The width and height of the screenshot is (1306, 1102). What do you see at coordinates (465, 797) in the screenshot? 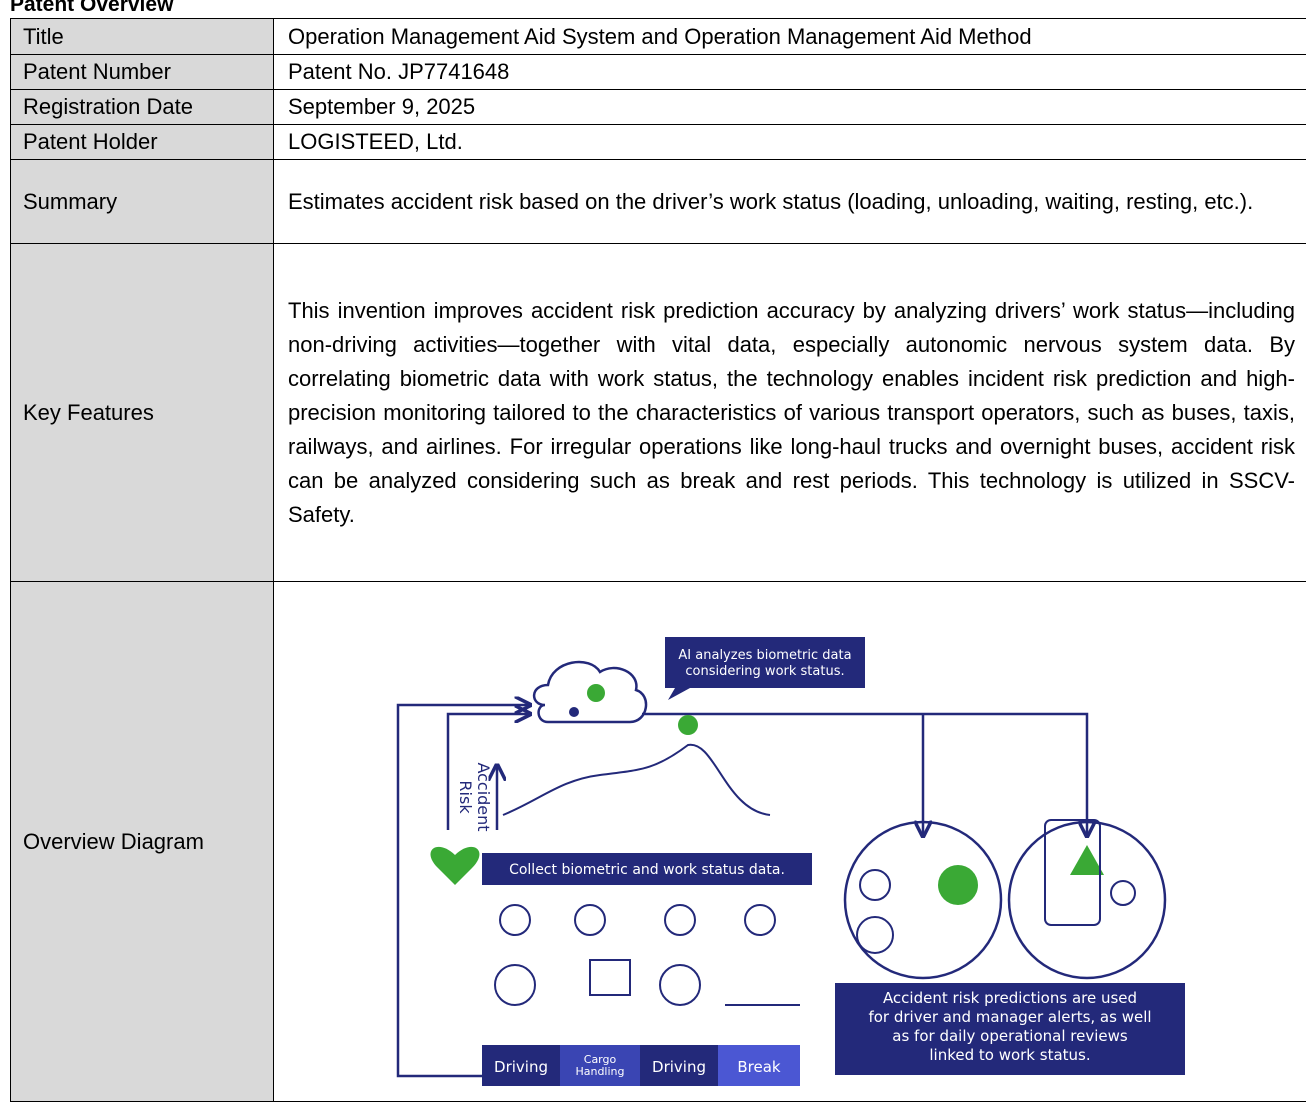
I see `axis-label: Risk` at bounding box center [465, 797].